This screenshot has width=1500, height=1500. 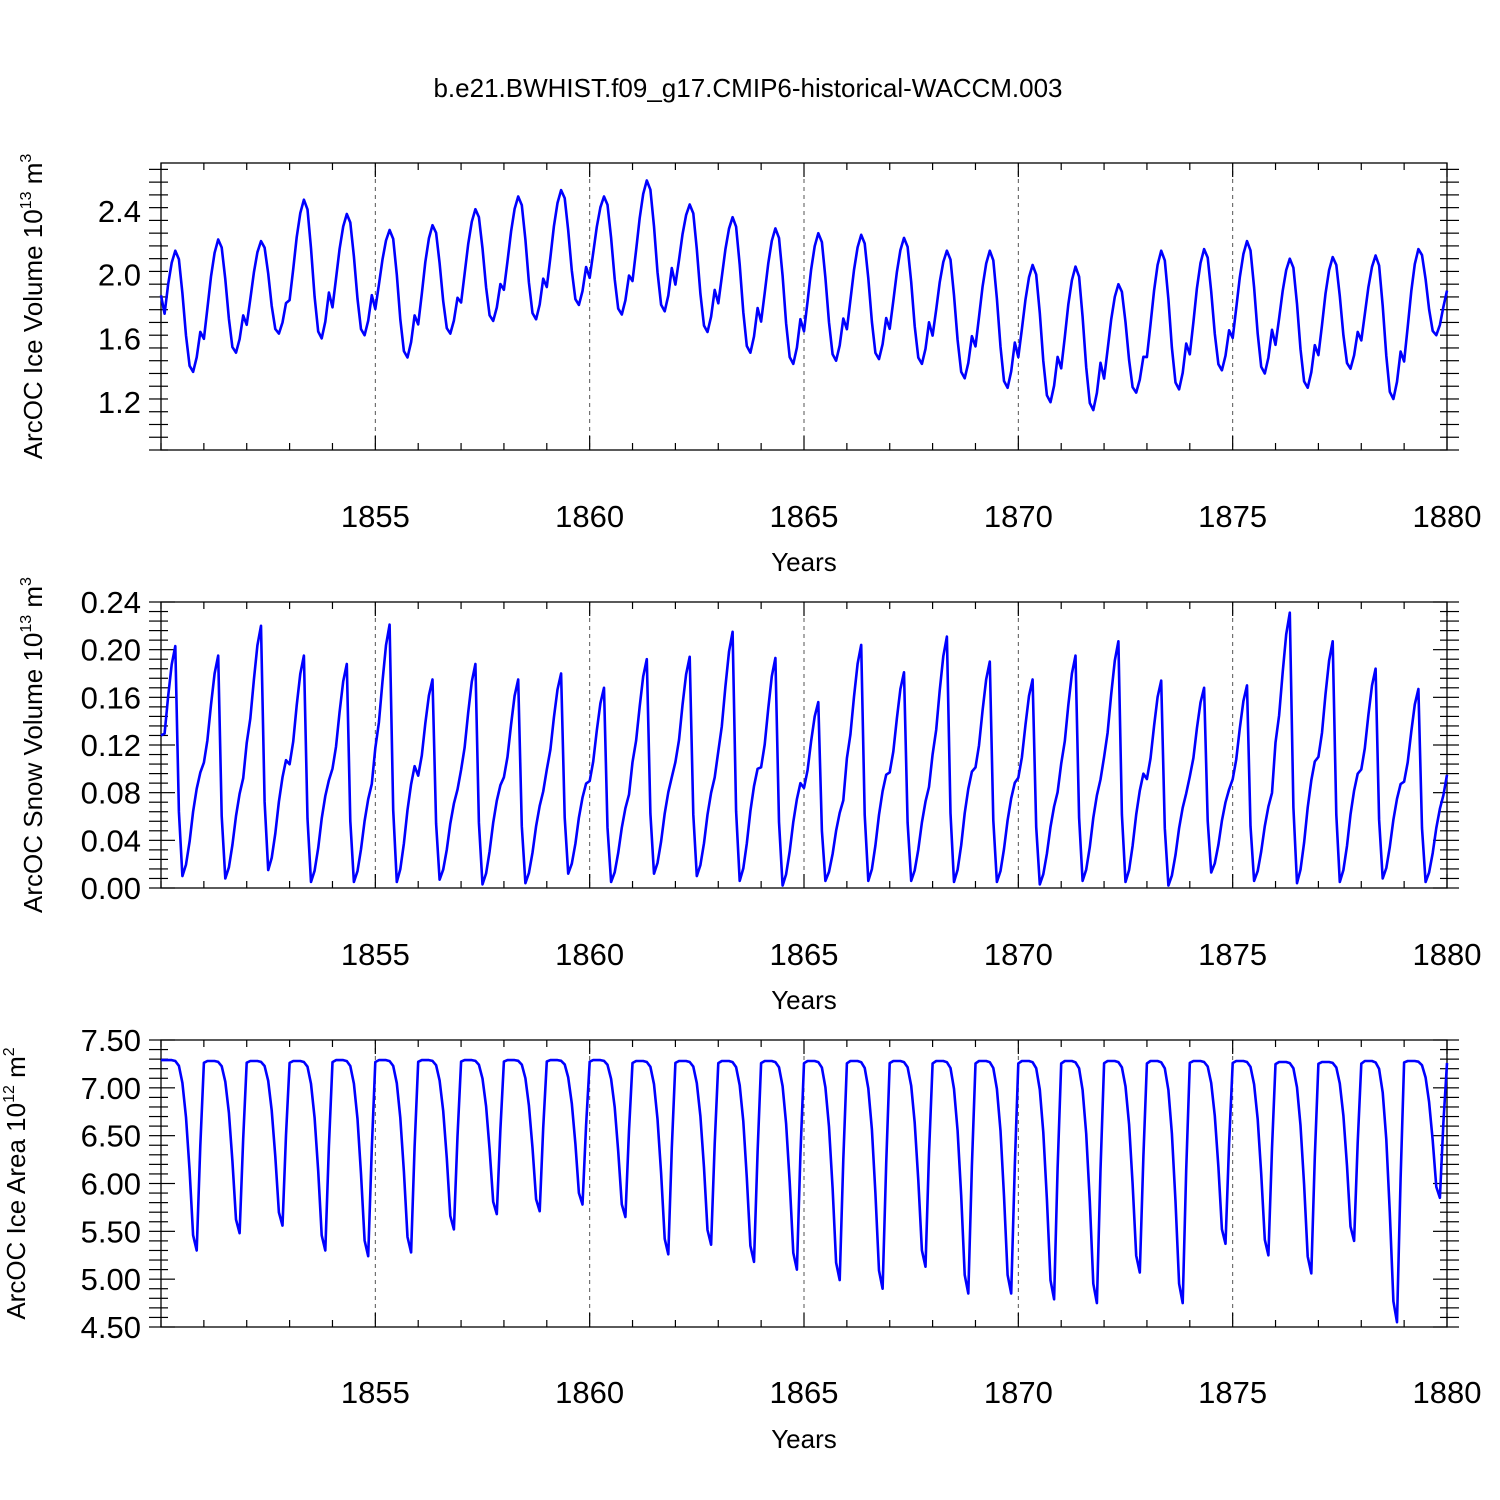 What do you see at coordinates (111, 1136) in the screenshot?
I see `y-tick-label: 6.50` at bounding box center [111, 1136].